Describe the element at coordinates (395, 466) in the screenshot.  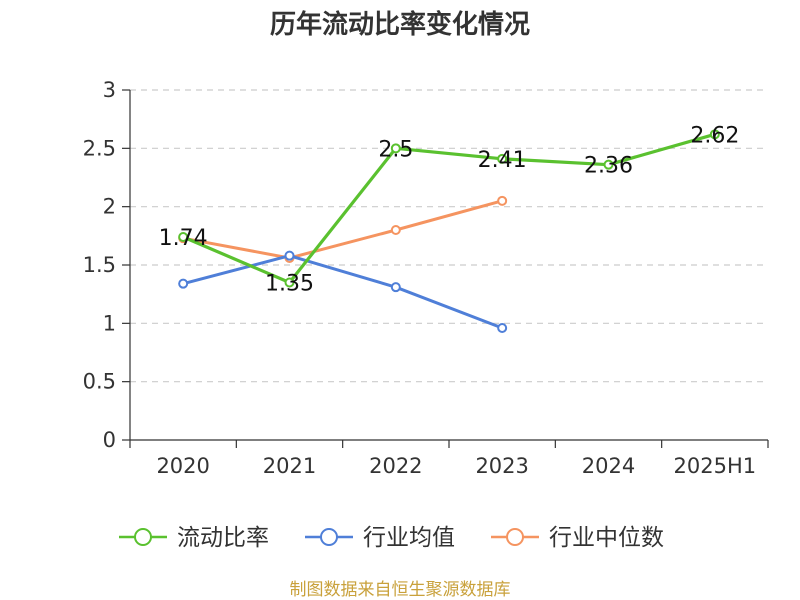
I see `x-tick-label: 2022` at that location.